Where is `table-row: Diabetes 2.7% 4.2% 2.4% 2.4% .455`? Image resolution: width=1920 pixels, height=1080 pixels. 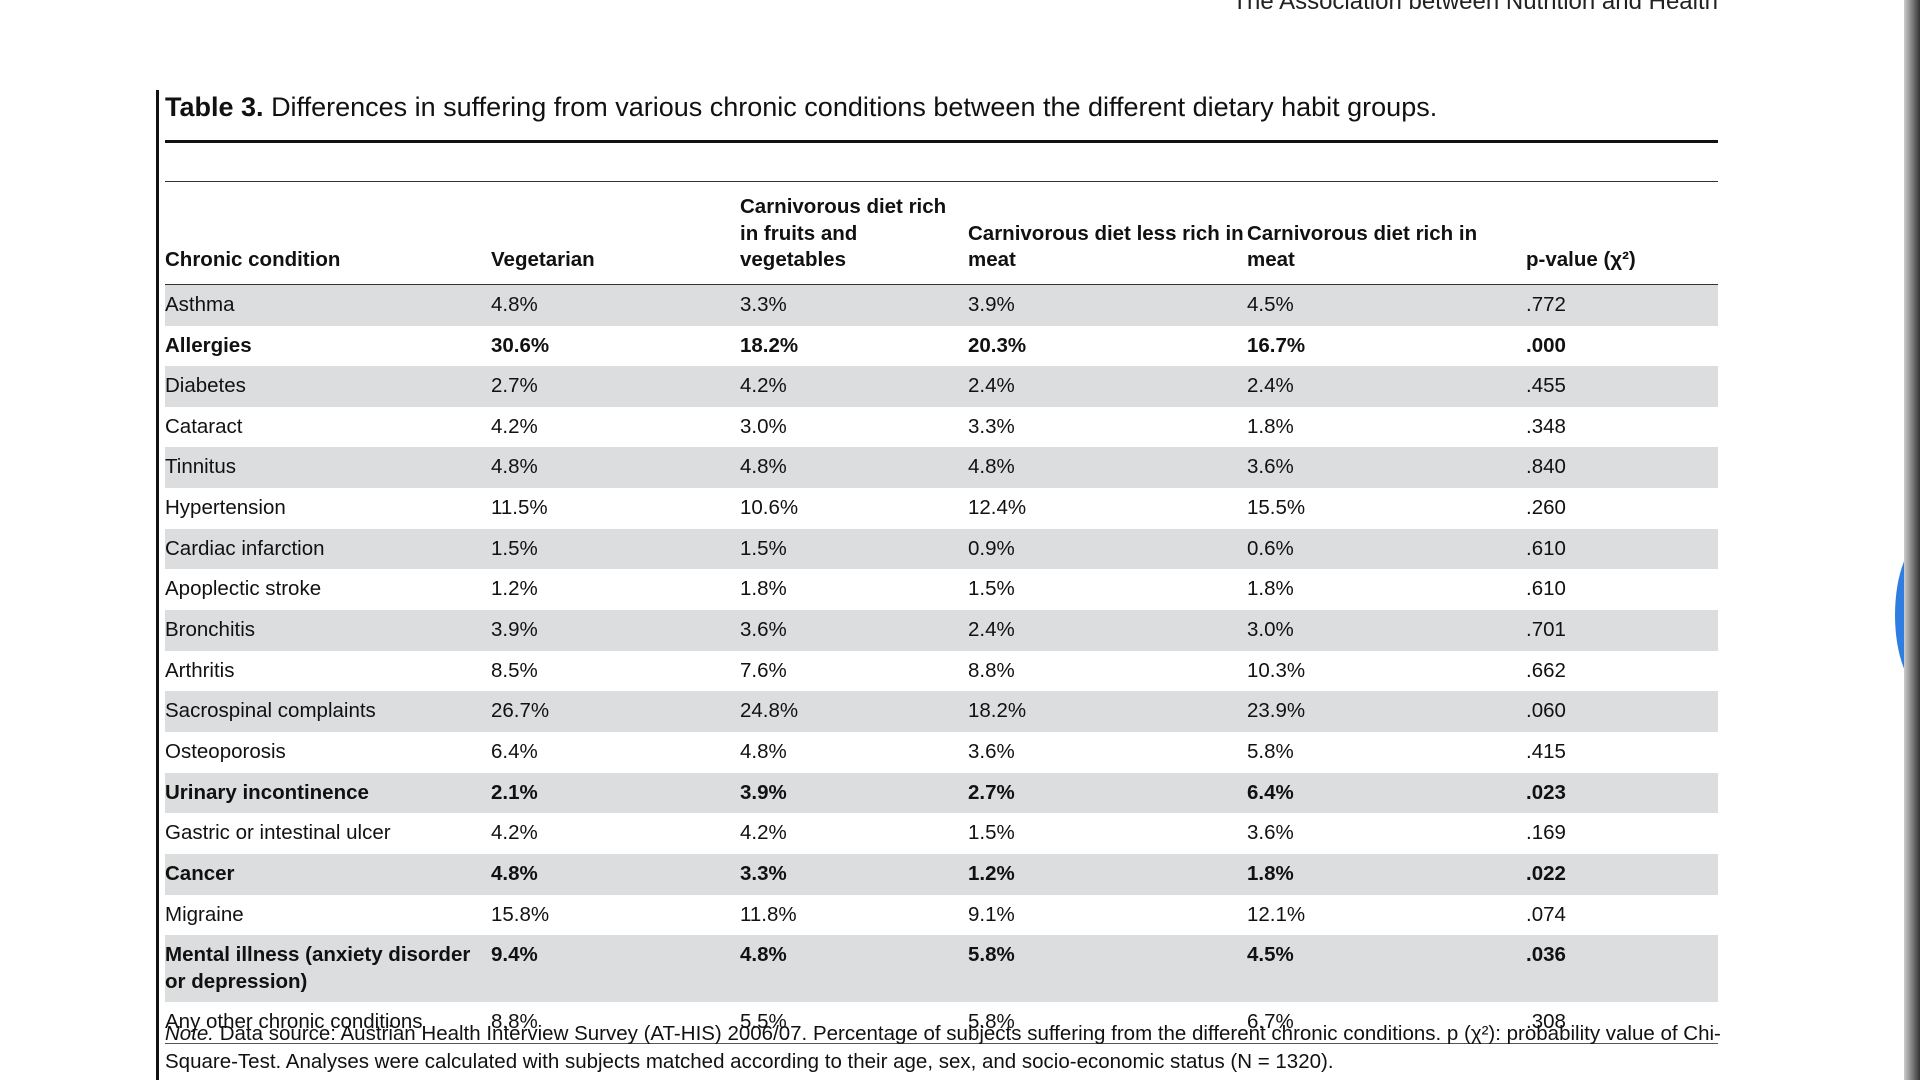
table-row: Diabetes 2.7% 4.2% 2.4% 2.4% .455 is located at coordinates (941, 386).